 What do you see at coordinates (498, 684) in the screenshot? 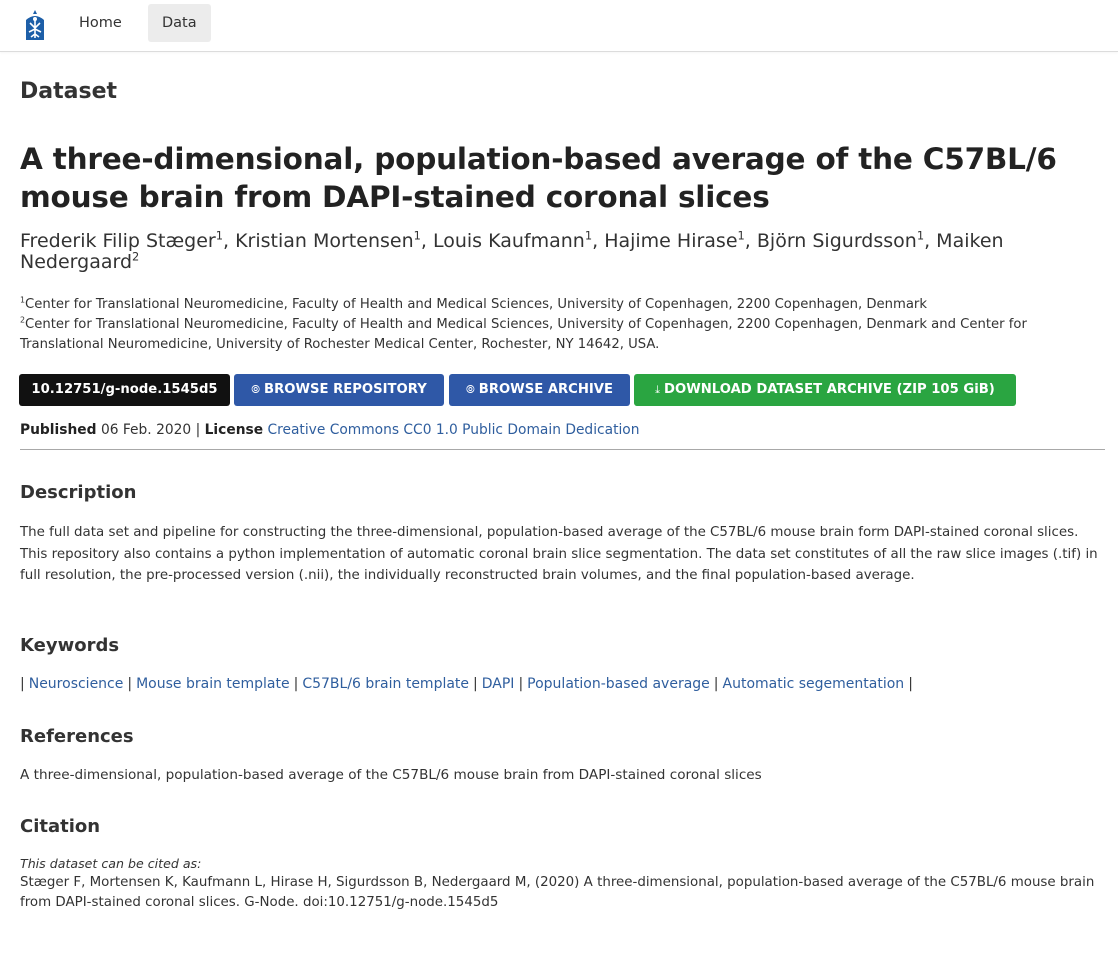
I see `keyword-link: DAPI` at bounding box center [498, 684].